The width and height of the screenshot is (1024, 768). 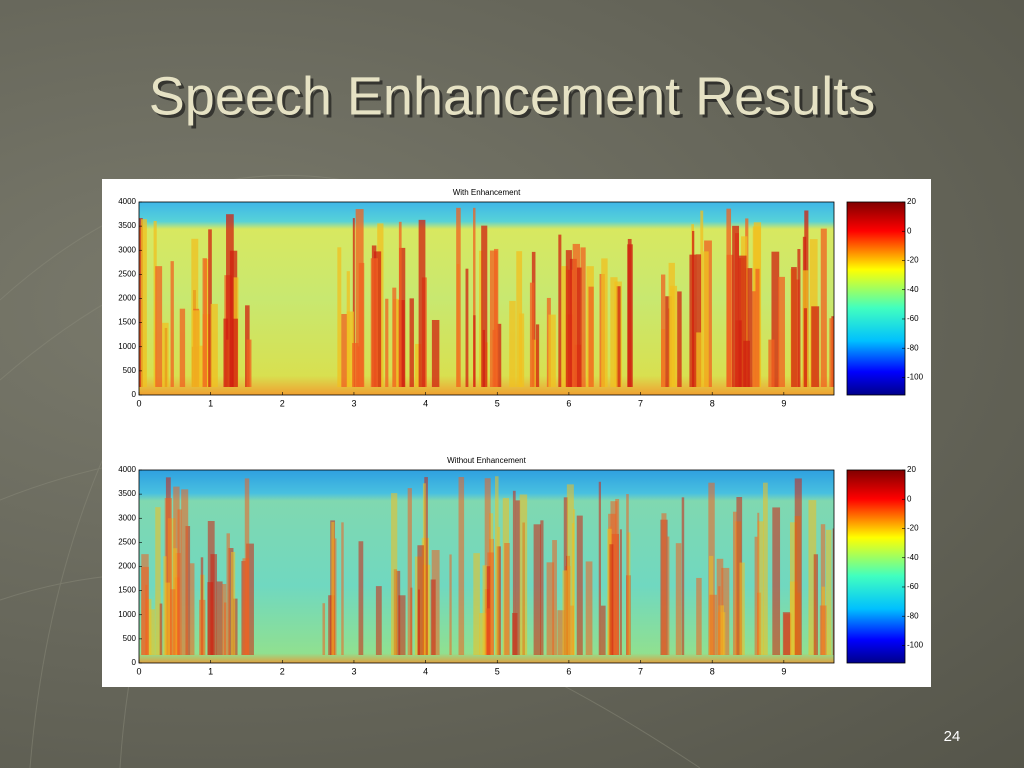 What do you see at coordinates (568, 403) in the screenshot?
I see `x-tick-label: 6` at bounding box center [568, 403].